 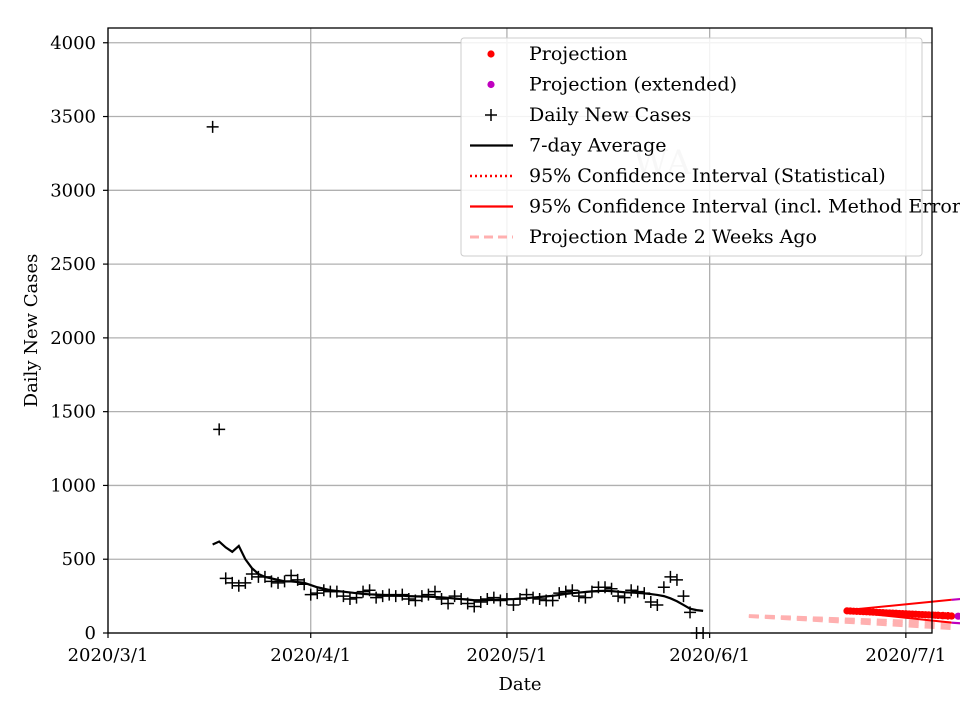 I want to click on projection-extended-point, so click(x=958, y=616).